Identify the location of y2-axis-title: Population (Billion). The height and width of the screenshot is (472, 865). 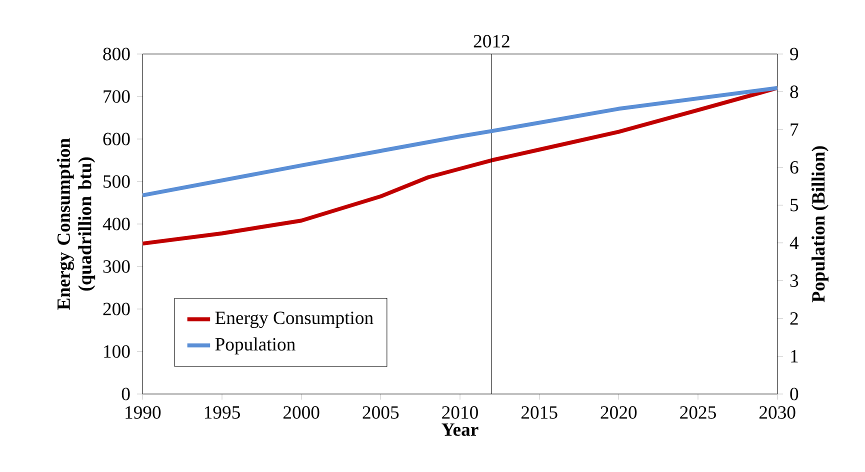
(820, 224).